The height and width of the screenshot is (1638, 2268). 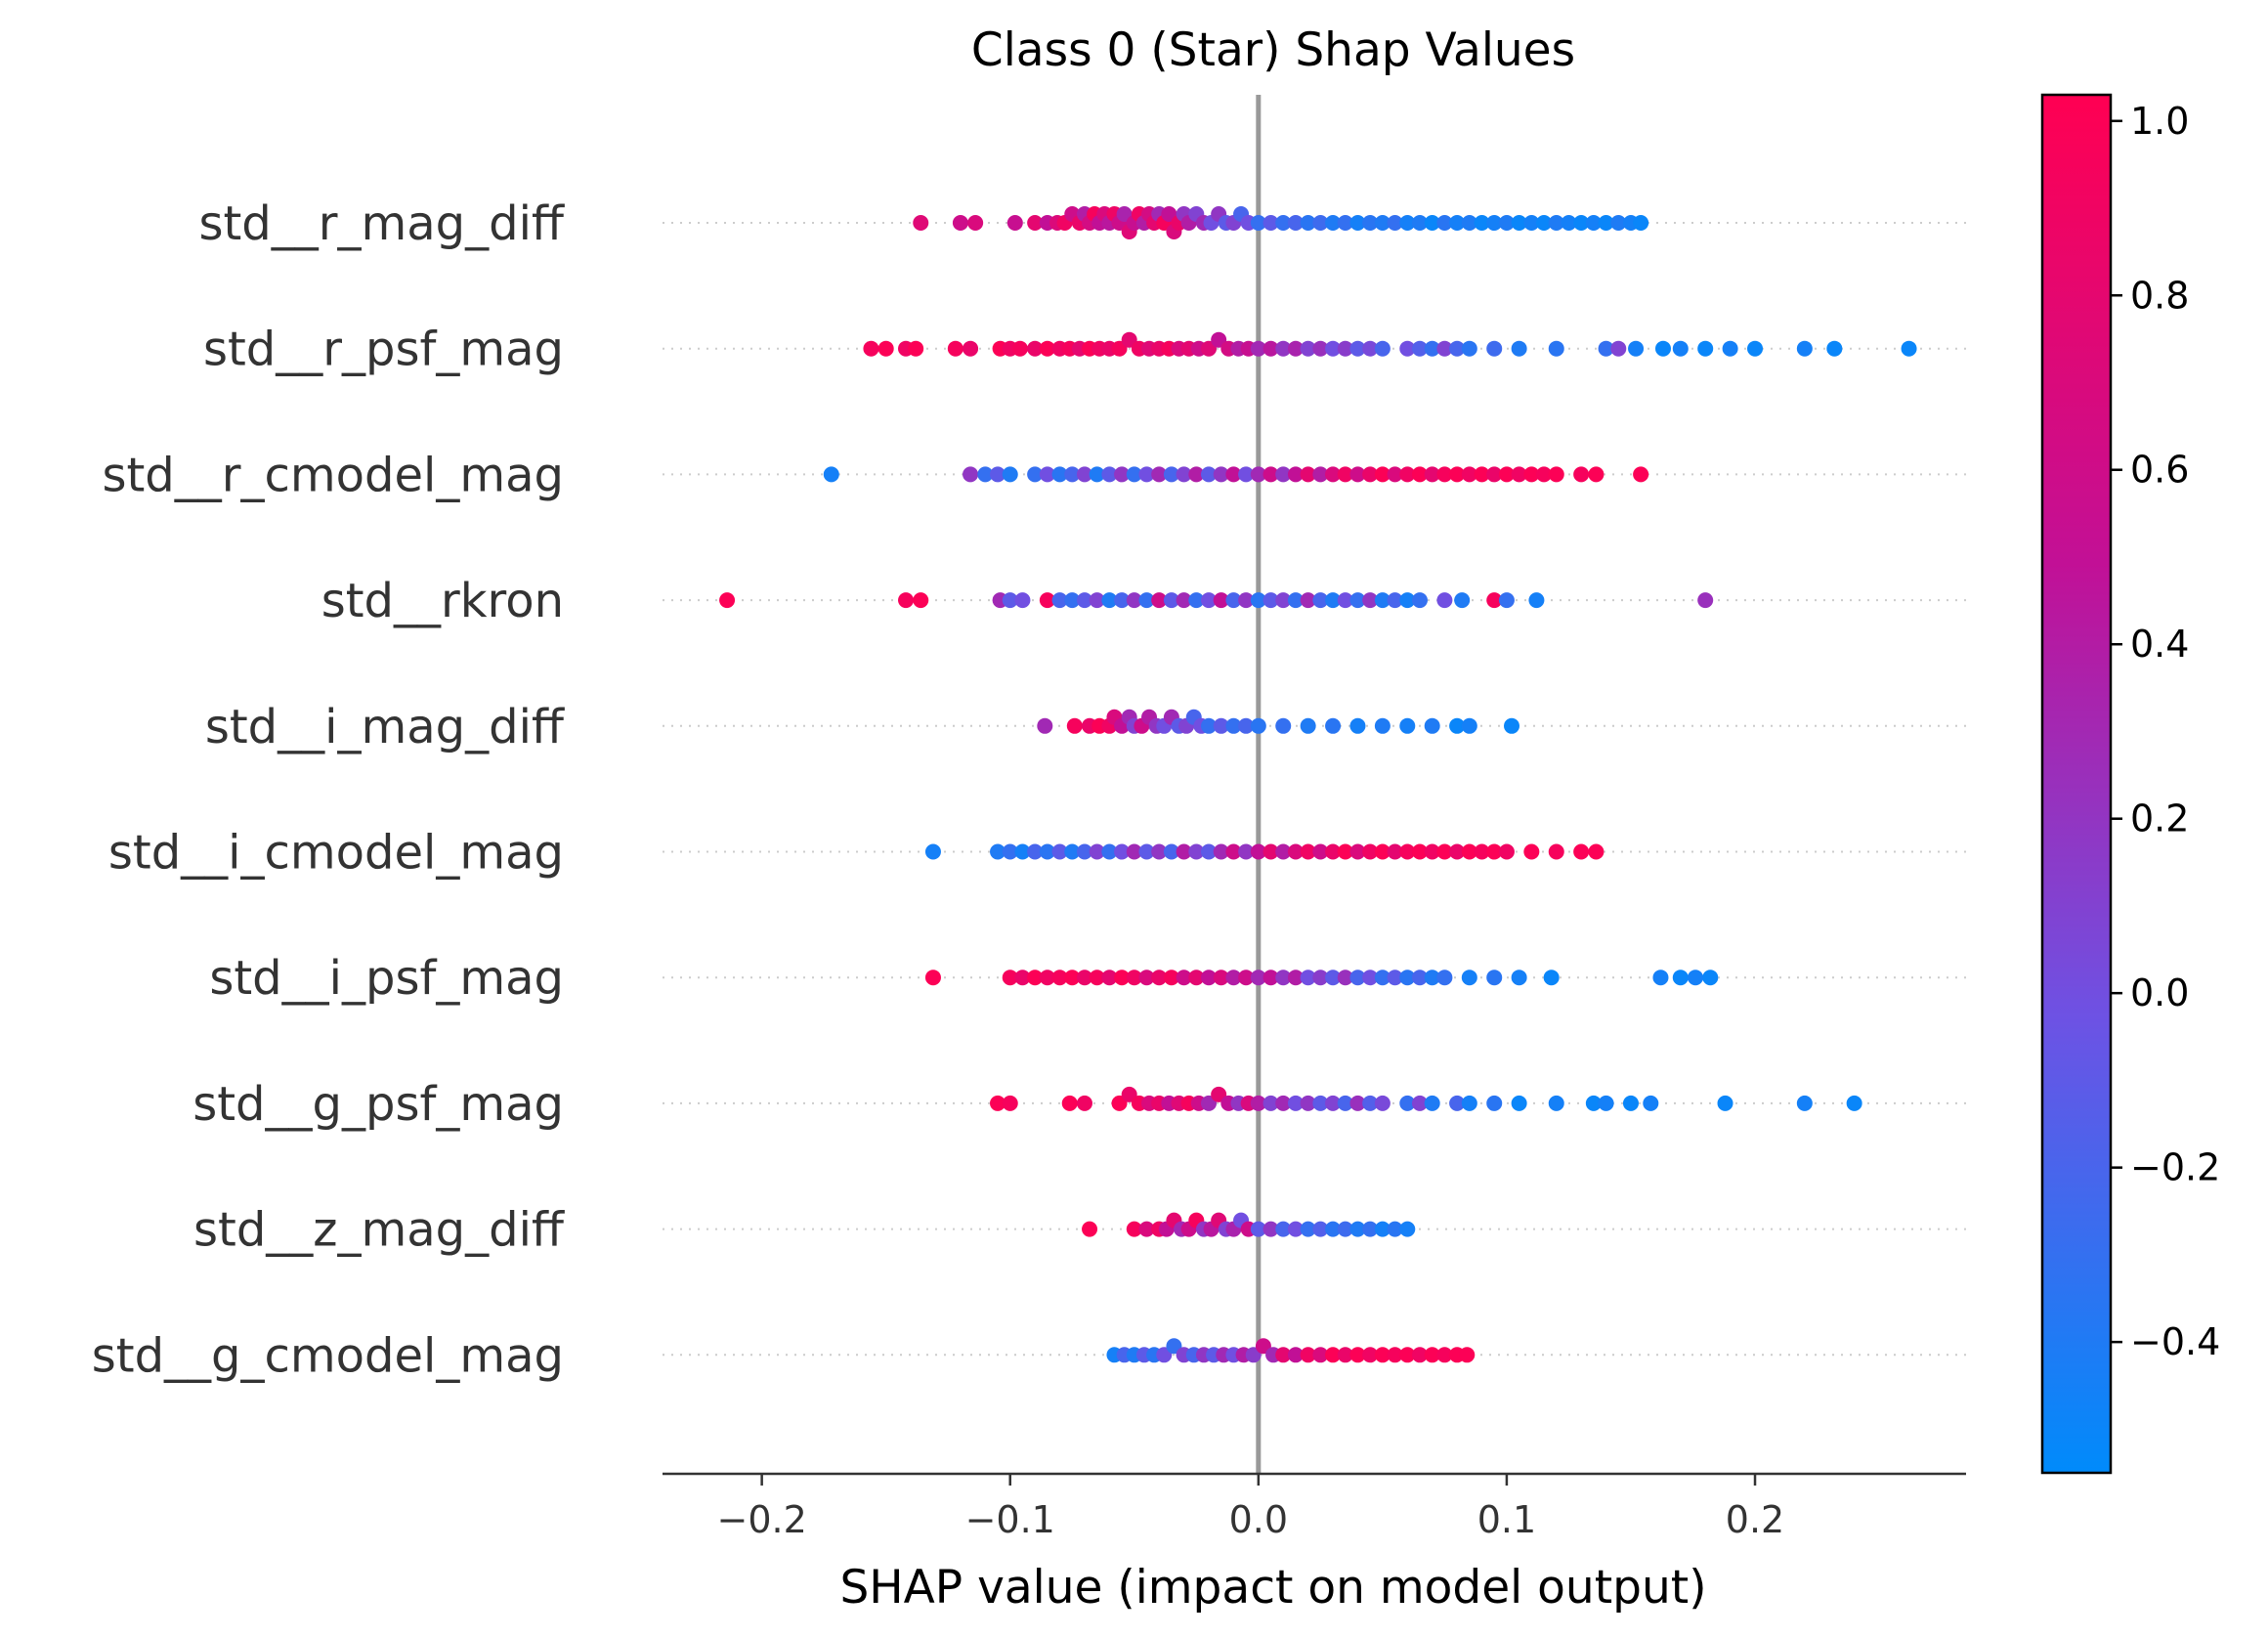 What do you see at coordinates (2175, 1167) in the screenshot?
I see `colorbar-tick-label: −0.2` at bounding box center [2175, 1167].